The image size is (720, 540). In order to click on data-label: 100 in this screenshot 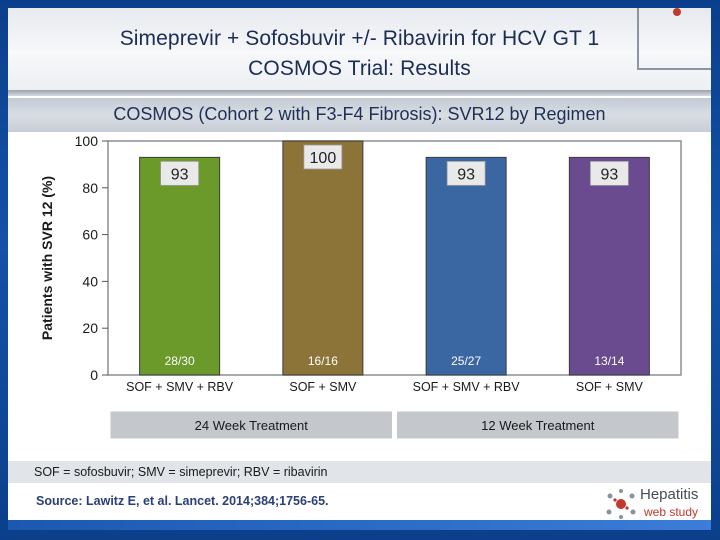, I will do `click(323, 158)`.